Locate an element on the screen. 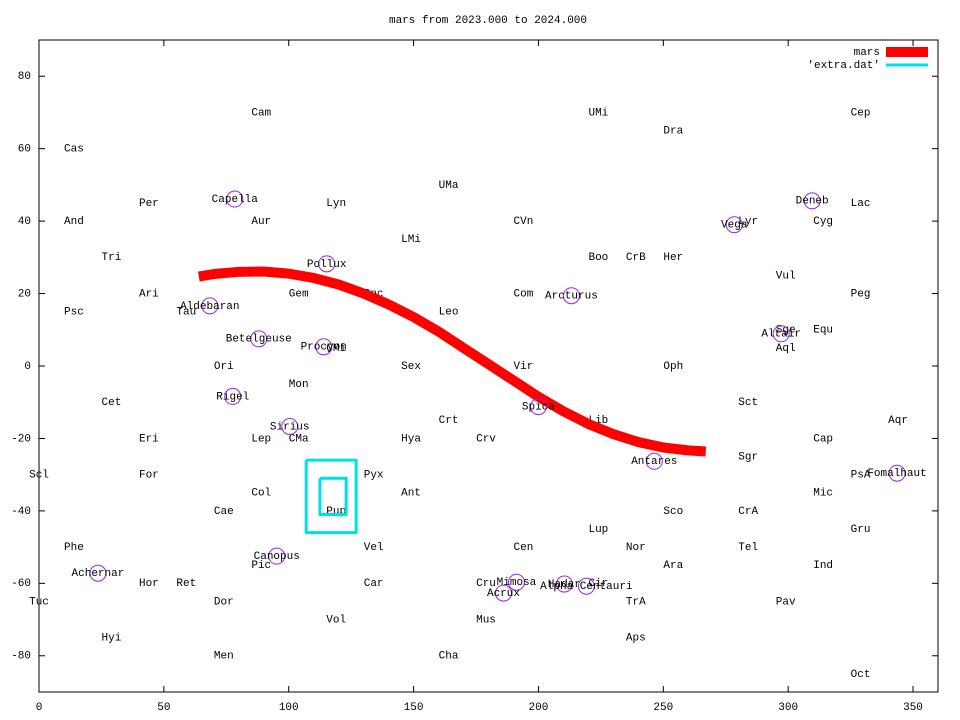 This screenshot has height=720, width=960. constellation-label: Mon is located at coordinates (299, 385).